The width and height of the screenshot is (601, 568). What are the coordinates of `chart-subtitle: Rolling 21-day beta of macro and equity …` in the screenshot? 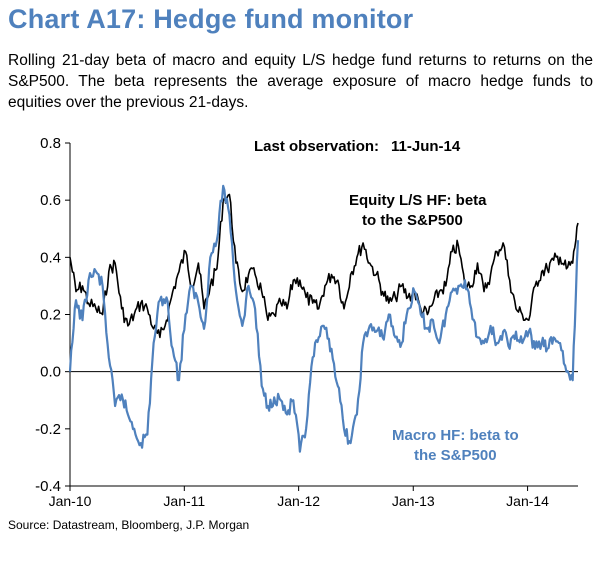 It's located at (300, 81).